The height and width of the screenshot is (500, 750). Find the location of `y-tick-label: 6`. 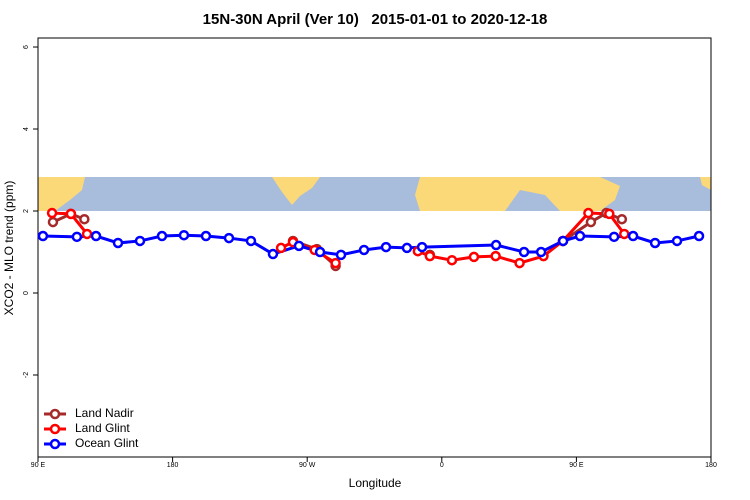

y-tick-label: 6 is located at coordinates (26, 47).